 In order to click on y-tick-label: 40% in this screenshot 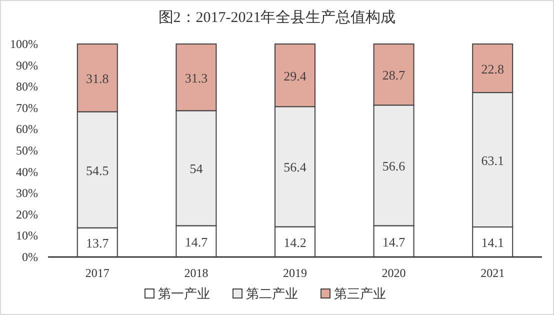, I will do `click(27, 171)`.